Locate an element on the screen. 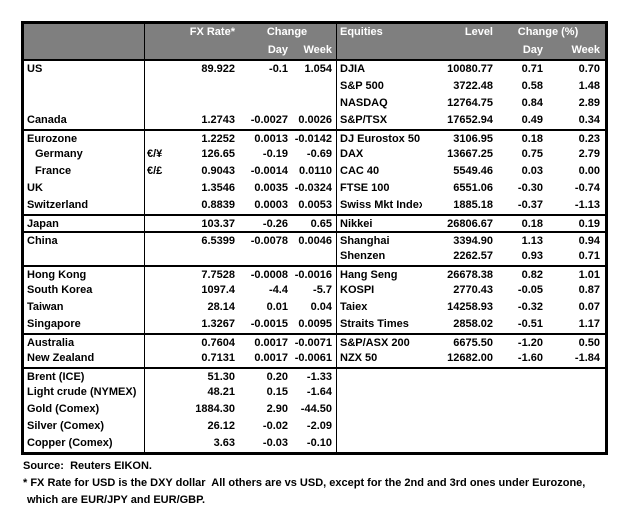  fx-change-week: -44.50 is located at coordinates (314, 409).